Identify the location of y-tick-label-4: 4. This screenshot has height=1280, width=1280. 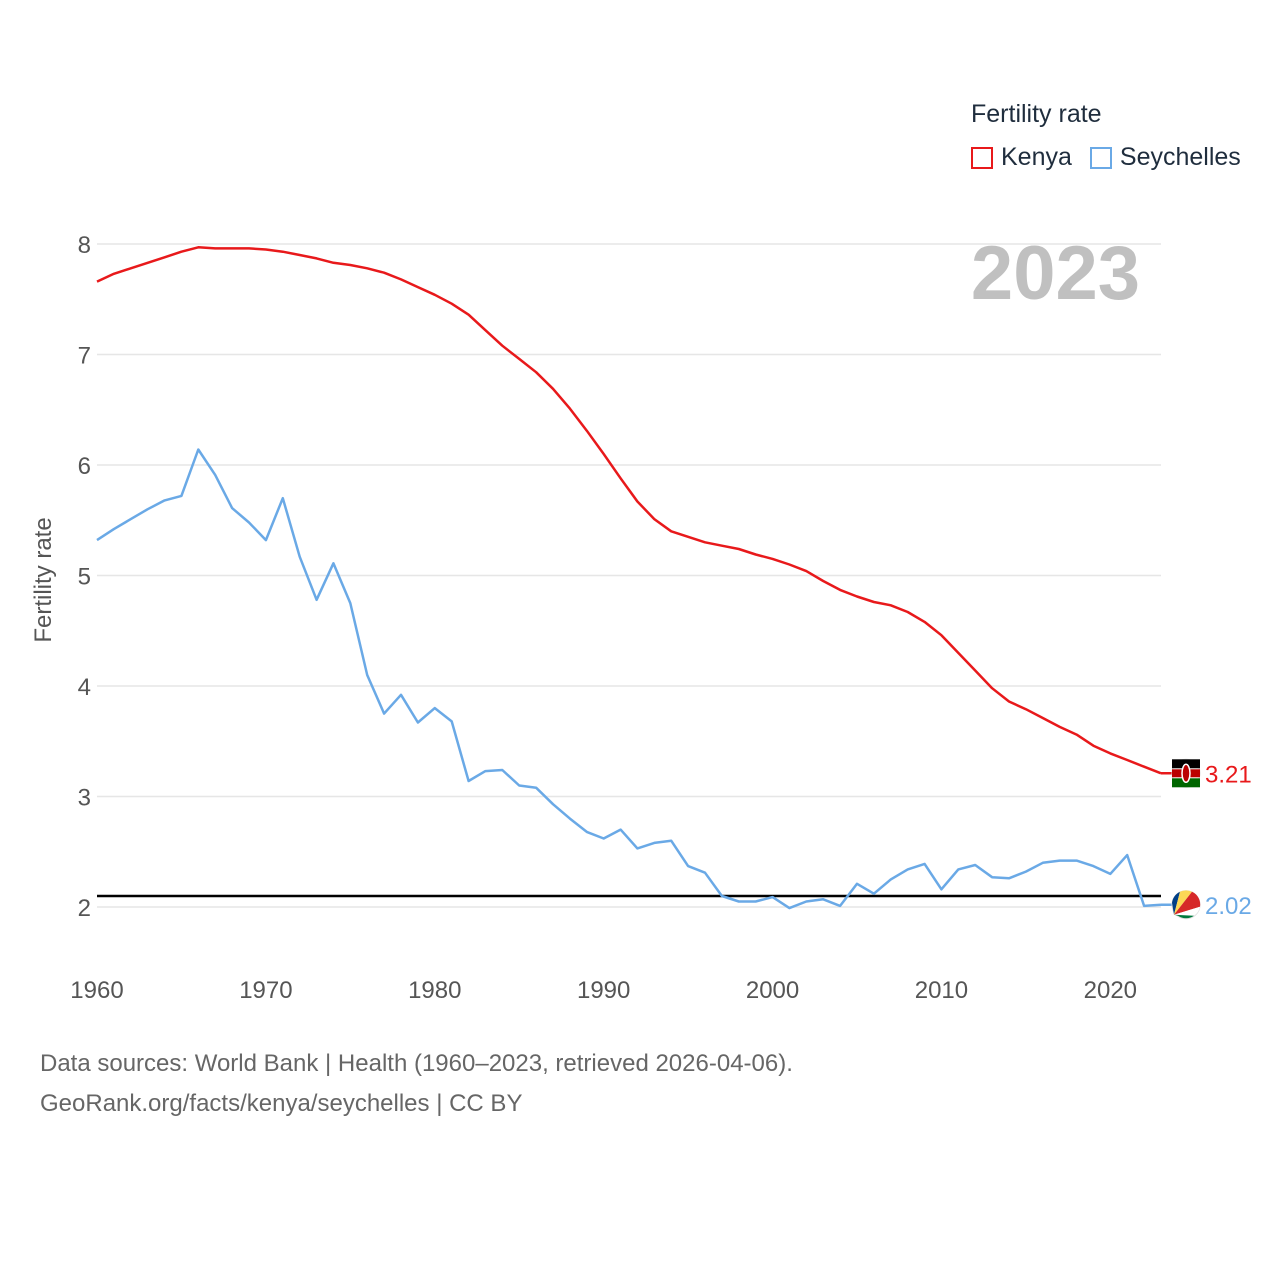
(84, 687).